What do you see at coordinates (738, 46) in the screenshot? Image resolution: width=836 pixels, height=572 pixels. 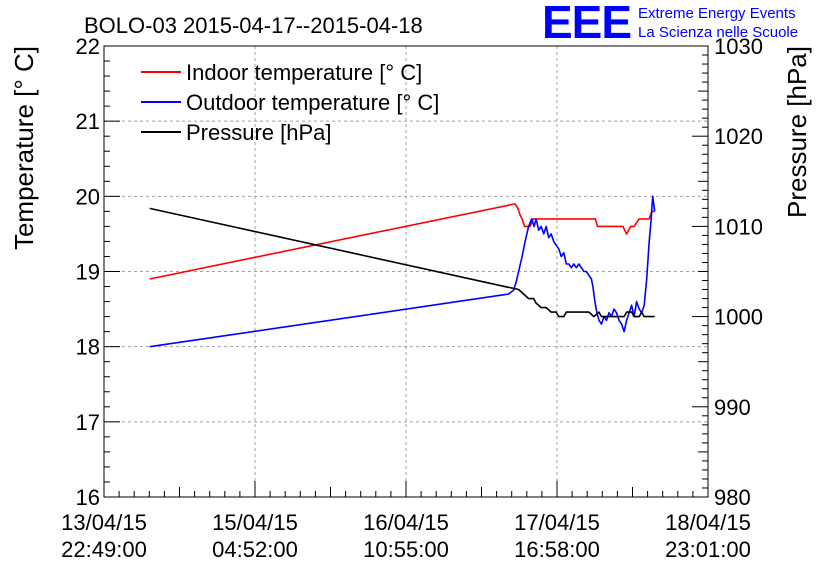 I see `y-right-tick-label: 1030` at bounding box center [738, 46].